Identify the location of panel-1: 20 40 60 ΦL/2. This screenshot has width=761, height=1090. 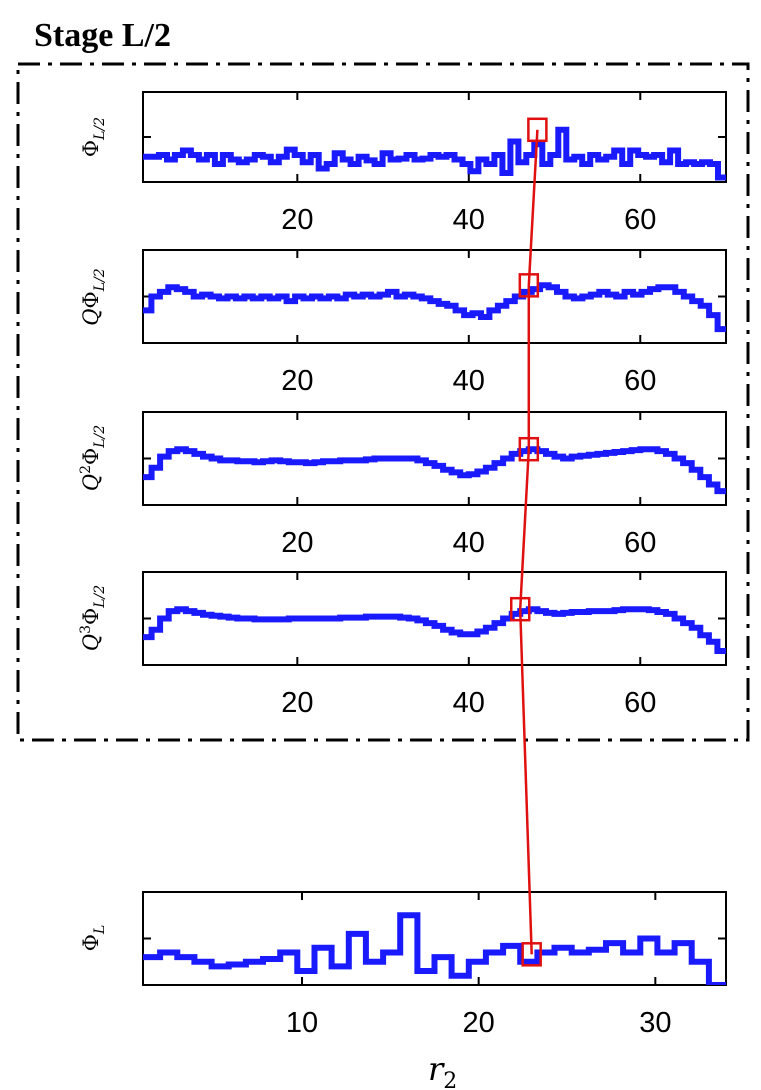
(403, 163).